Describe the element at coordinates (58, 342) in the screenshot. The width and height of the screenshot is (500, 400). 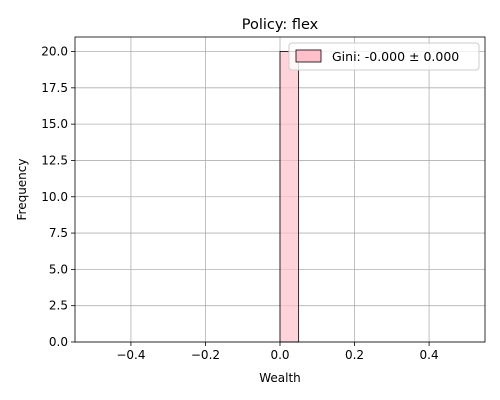
I see `y-tick-label-0: 0.0` at that location.